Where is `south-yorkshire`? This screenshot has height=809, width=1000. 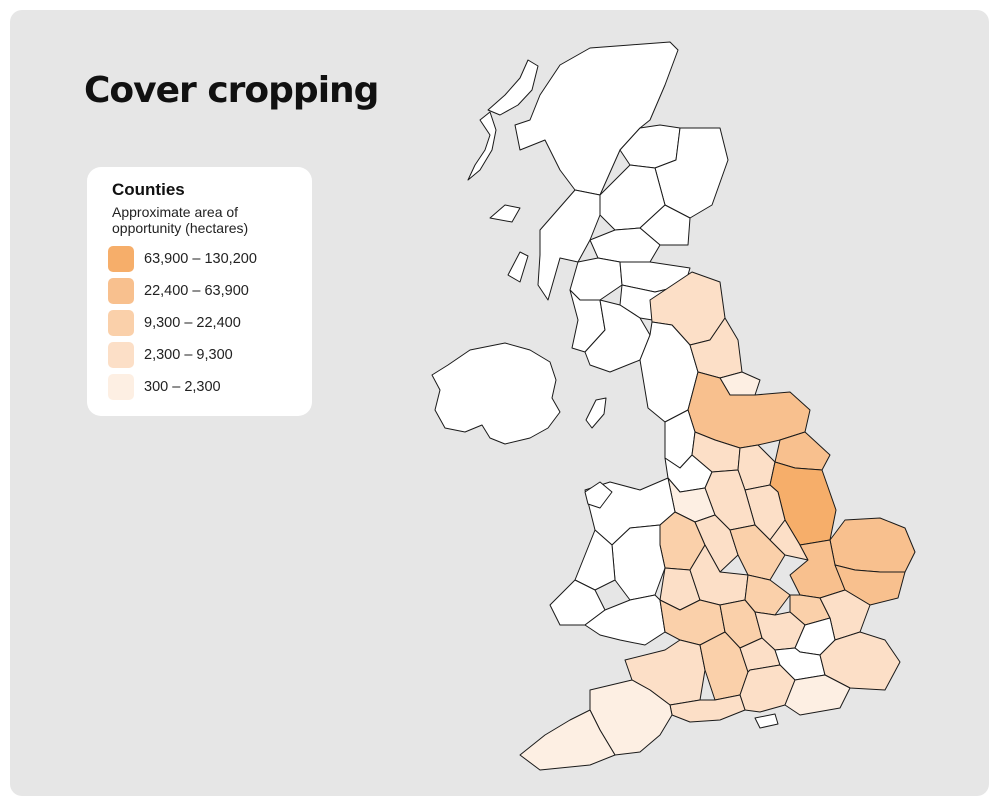 south-yorkshire is located at coordinates (756, 467).